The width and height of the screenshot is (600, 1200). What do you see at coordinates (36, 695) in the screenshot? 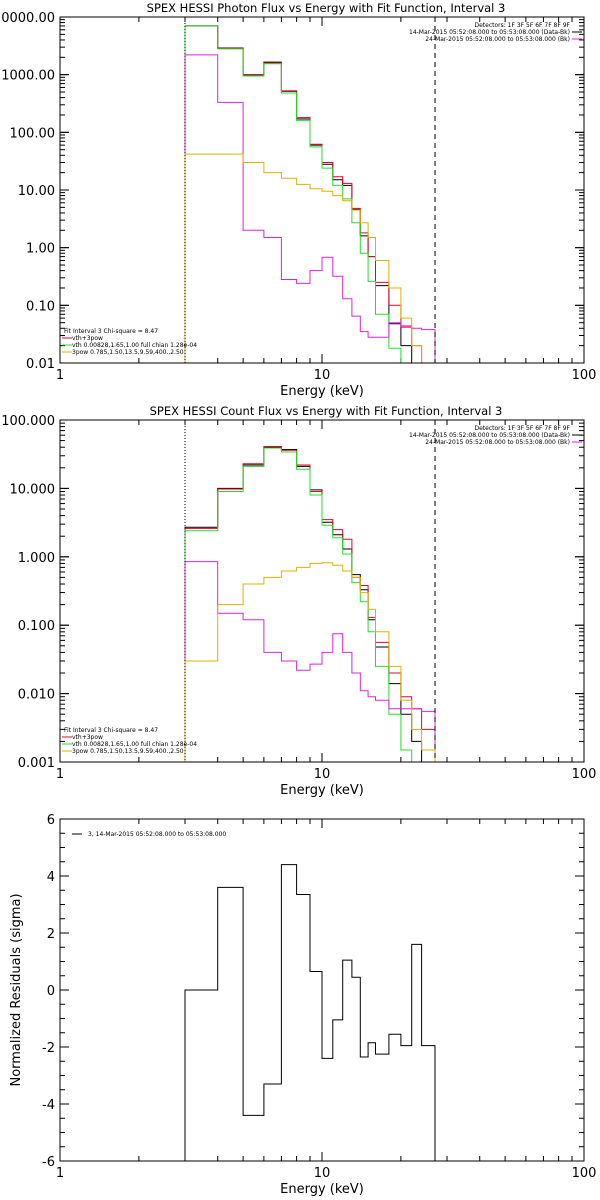
I see `y-tick-label: 0.010` at bounding box center [36, 695].